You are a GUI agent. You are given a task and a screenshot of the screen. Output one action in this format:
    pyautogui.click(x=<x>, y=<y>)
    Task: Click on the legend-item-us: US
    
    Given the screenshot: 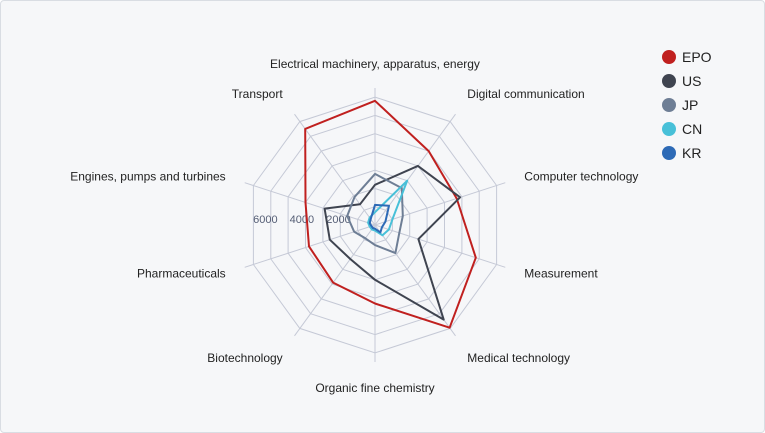 What is the action you would take?
    pyautogui.click(x=681, y=81)
    